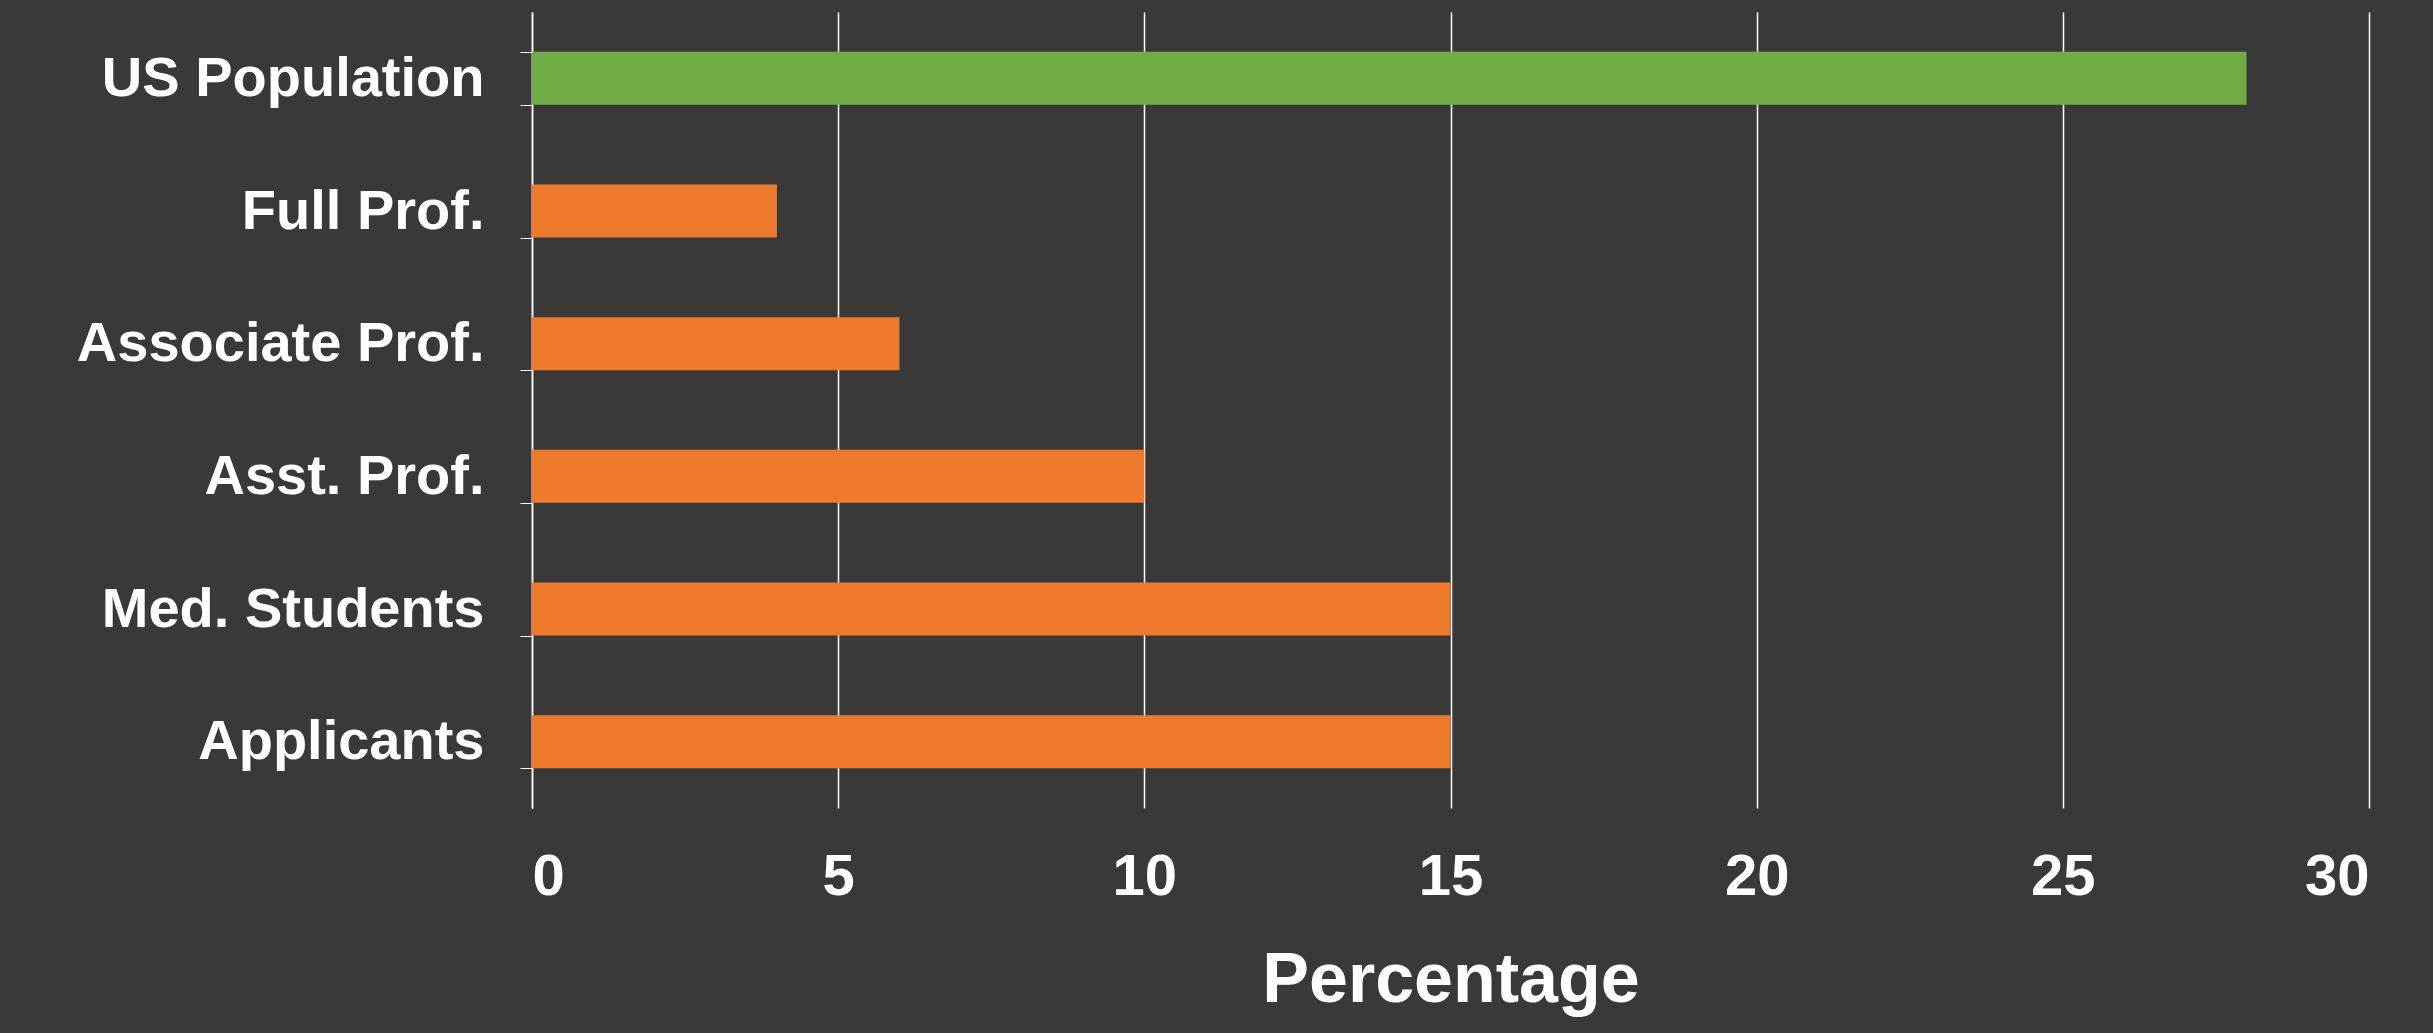 Image resolution: width=2433 pixels, height=1033 pixels. What do you see at coordinates (2337, 874) in the screenshot?
I see `x-tick-label: 30` at bounding box center [2337, 874].